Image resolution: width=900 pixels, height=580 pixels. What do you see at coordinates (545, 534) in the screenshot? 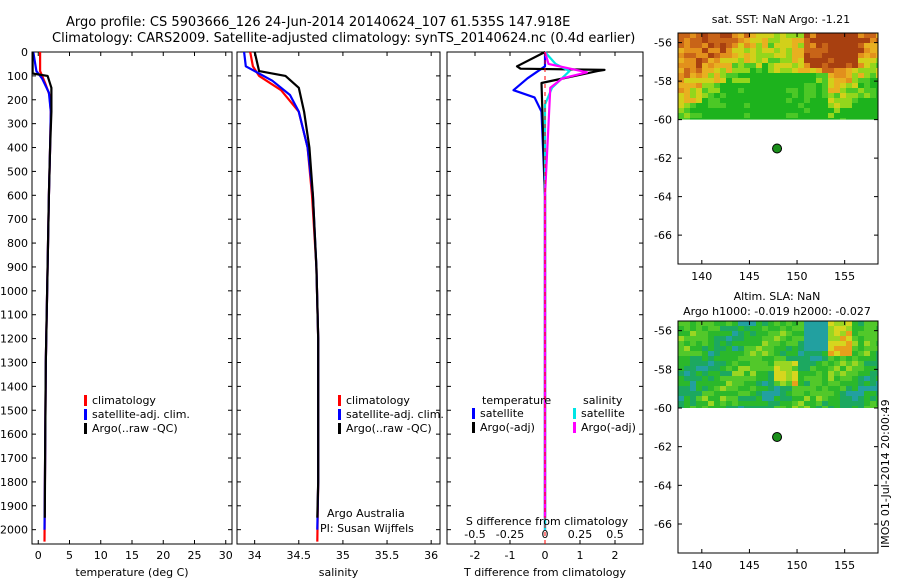
I see `difference-sdiff-tick-label: 0` at bounding box center [545, 534].